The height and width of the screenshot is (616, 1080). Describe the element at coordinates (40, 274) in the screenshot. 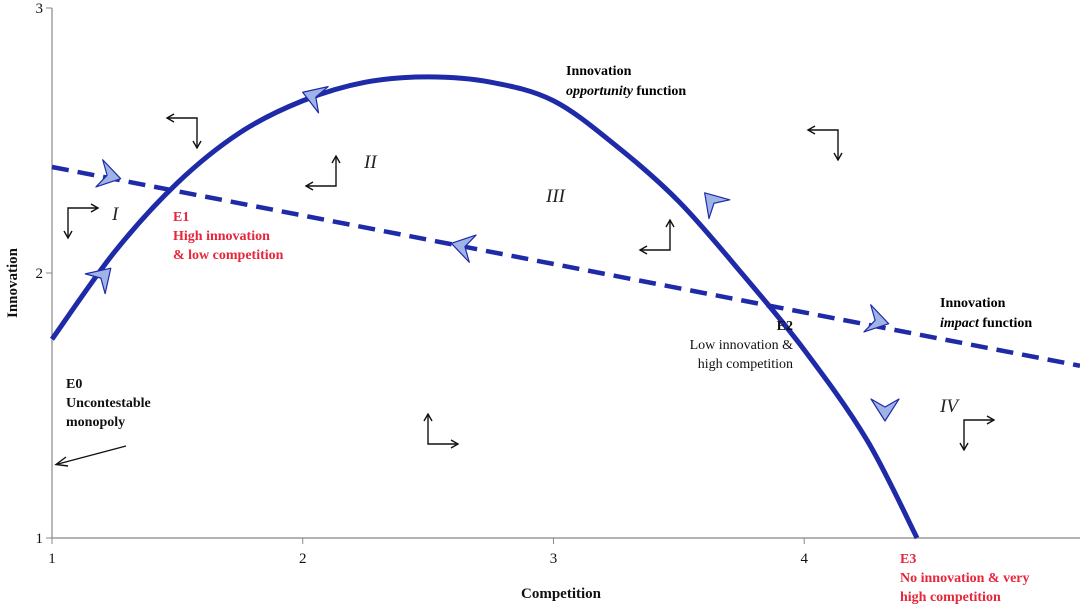

I see `y-tick-label: 2` at that location.